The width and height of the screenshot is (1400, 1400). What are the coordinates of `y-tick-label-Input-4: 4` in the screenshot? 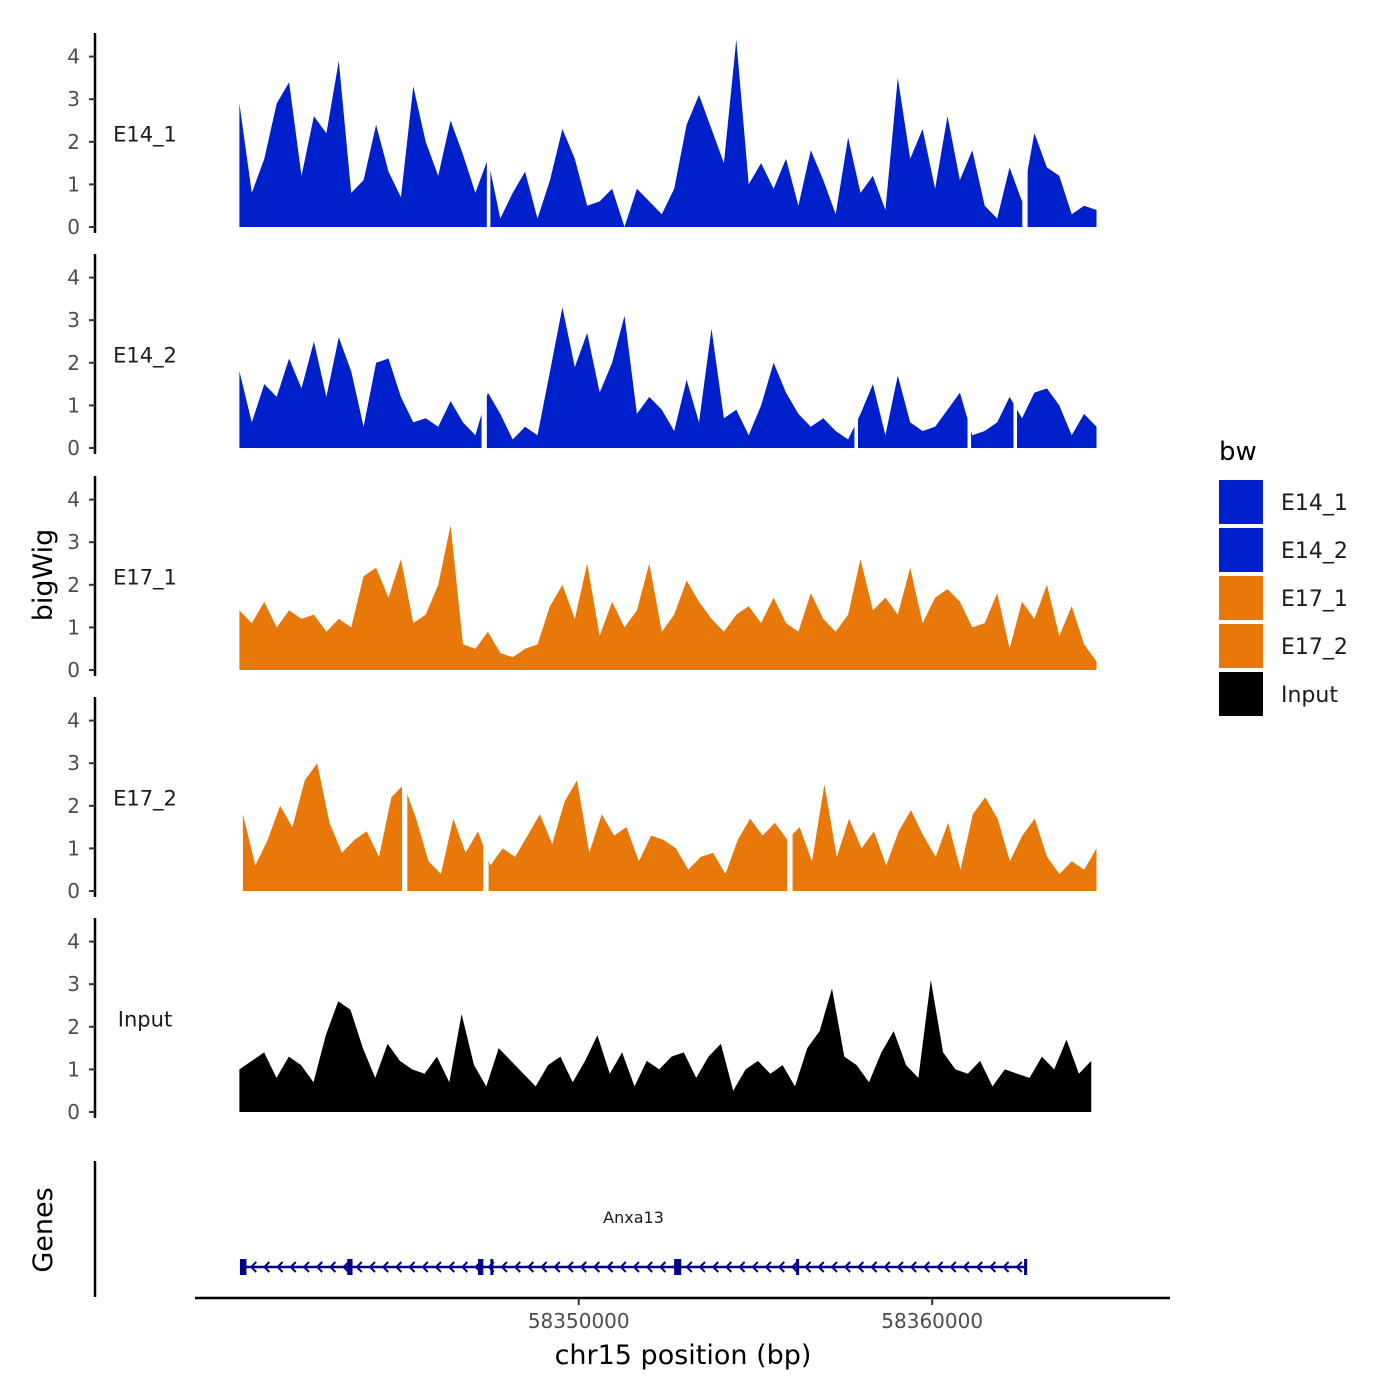 It's located at (73, 942).